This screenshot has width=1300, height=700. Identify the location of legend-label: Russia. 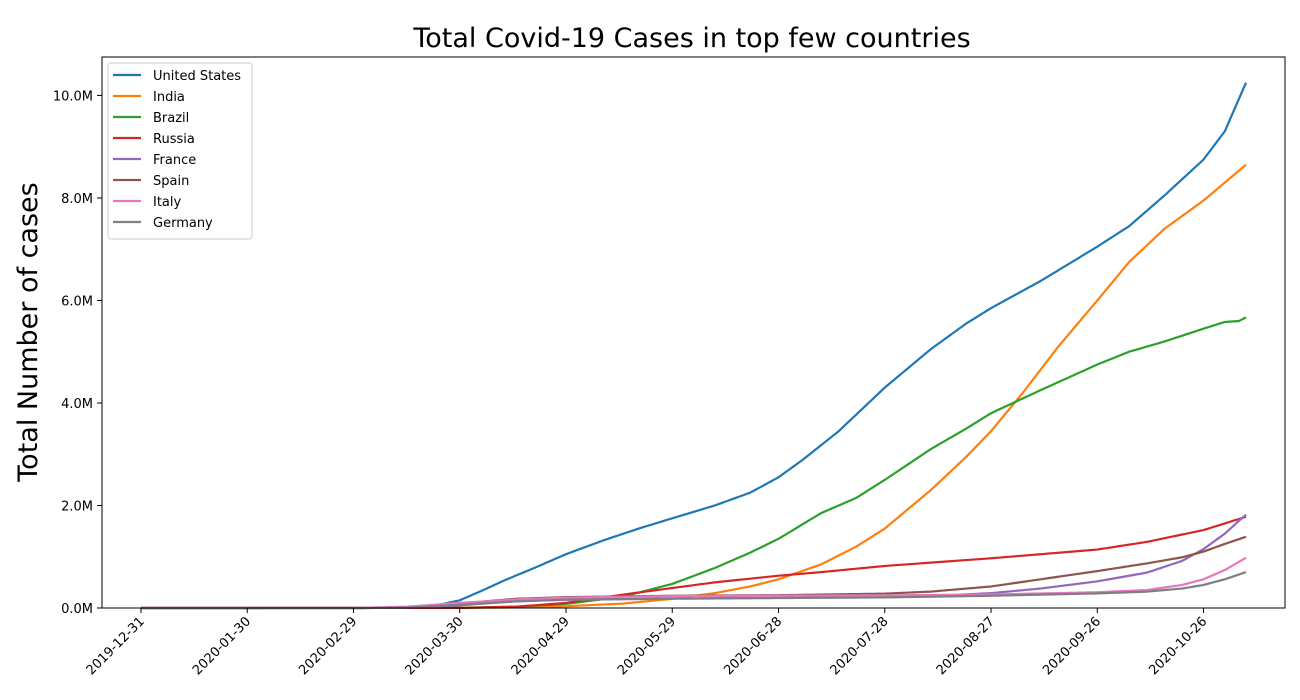
(174, 139).